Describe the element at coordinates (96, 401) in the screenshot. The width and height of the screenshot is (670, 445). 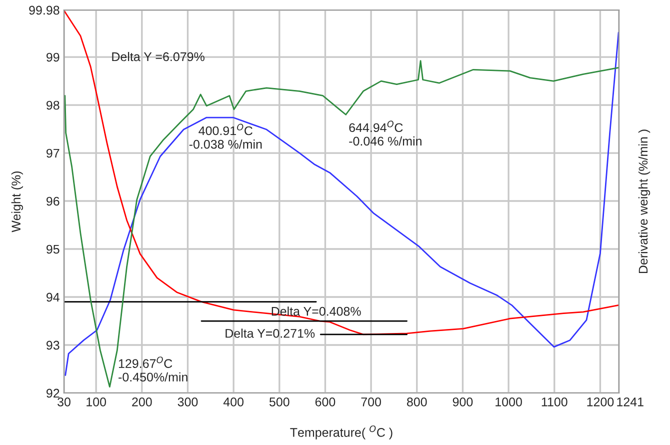
I see `x-tick-label: 100` at that location.